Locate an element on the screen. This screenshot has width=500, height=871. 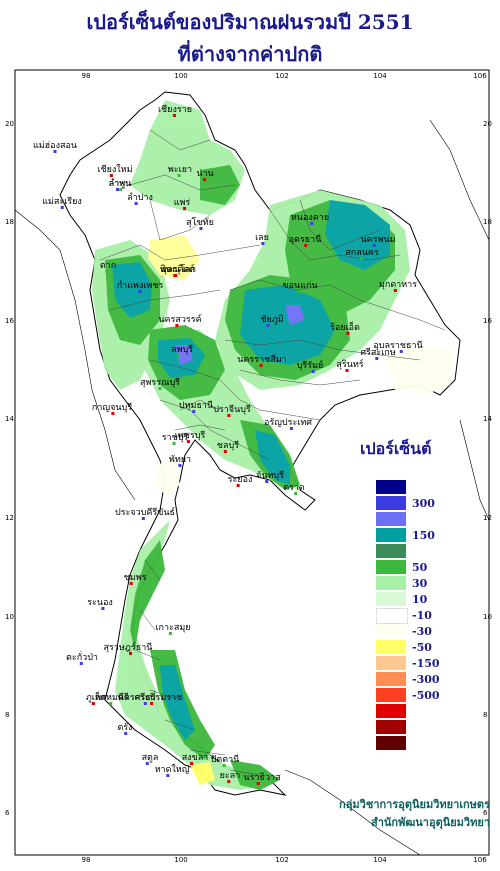
city-label: เพชรบุรี is located at coordinates (190, 435).